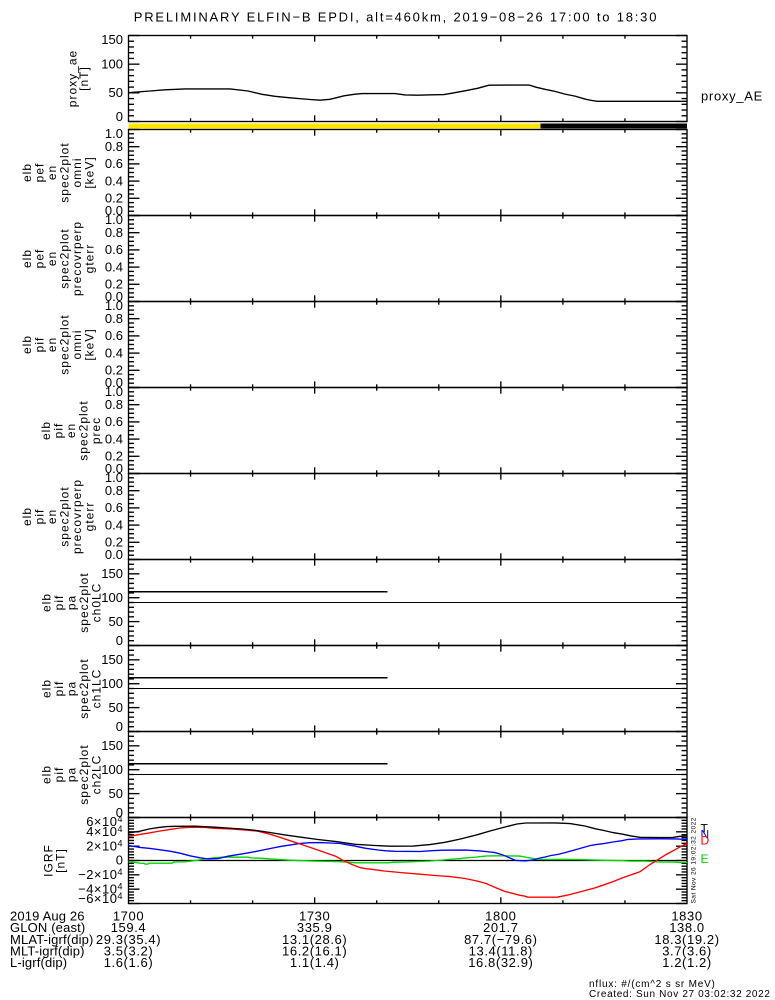  I want to click on svg-text: ch2LC, so click(97, 775).